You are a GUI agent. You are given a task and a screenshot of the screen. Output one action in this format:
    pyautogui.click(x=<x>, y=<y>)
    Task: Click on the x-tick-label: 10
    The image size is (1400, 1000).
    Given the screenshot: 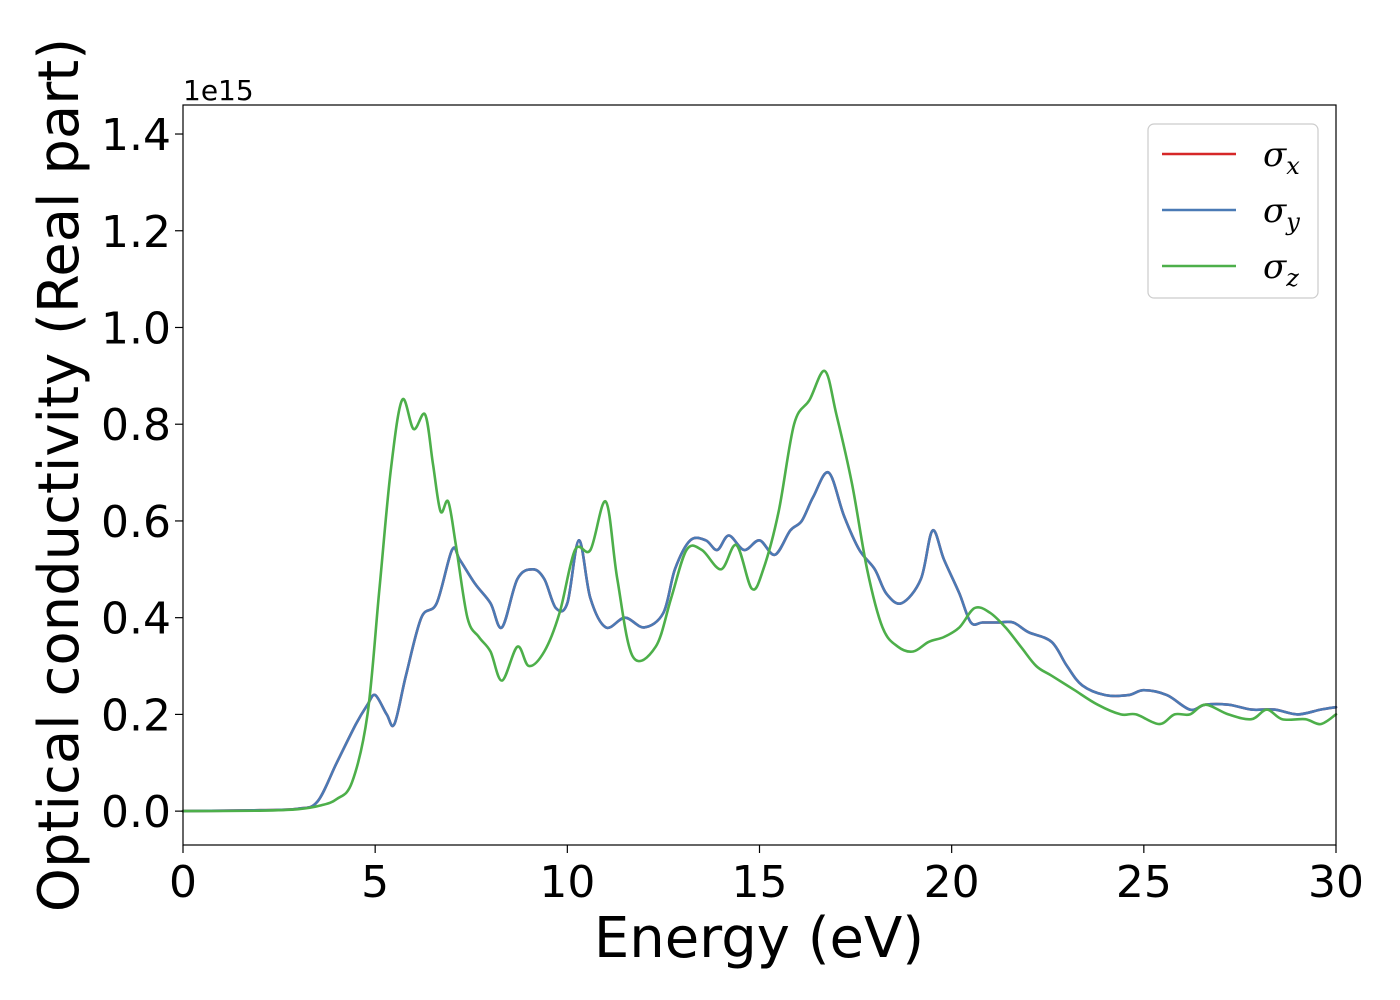 What is the action you would take?
    pyautogui.click(x=567, y=882)
    